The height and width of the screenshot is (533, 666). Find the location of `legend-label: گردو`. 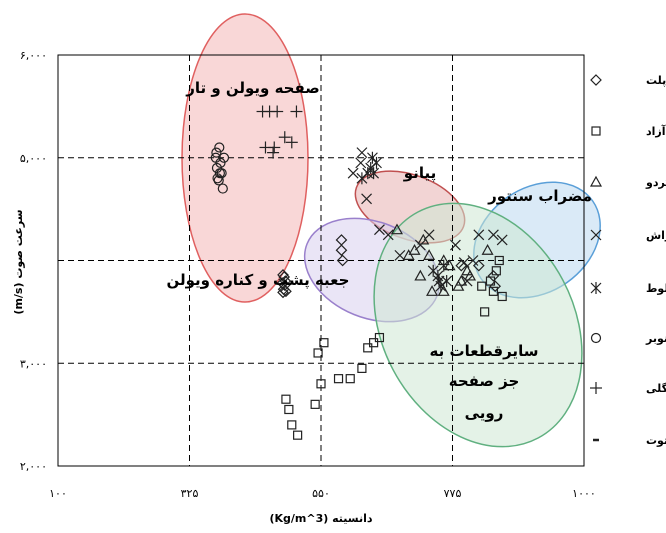

legend-label: گردو is located at coordinates (655, 182).